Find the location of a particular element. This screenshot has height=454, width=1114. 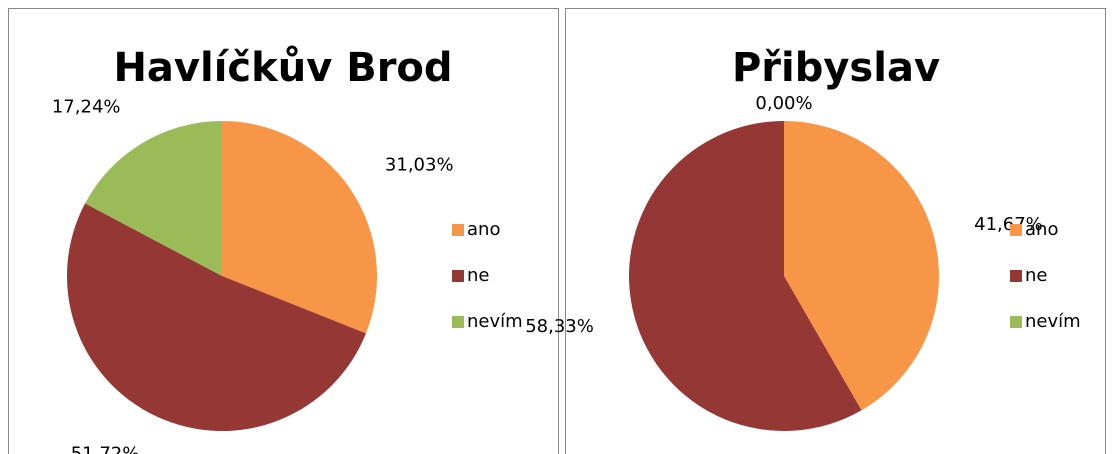

data-label: 17,24% is located at coordinates (86, 106).